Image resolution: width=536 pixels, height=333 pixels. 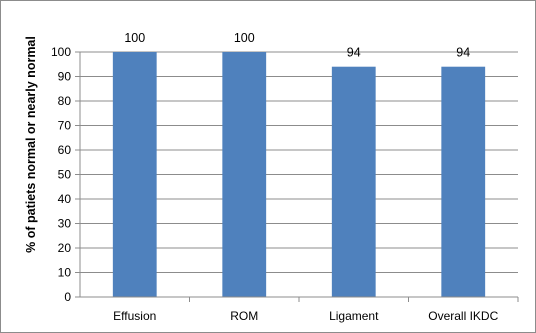 I want to click on bar-overall-ikdc, so click(x=463, y=181).